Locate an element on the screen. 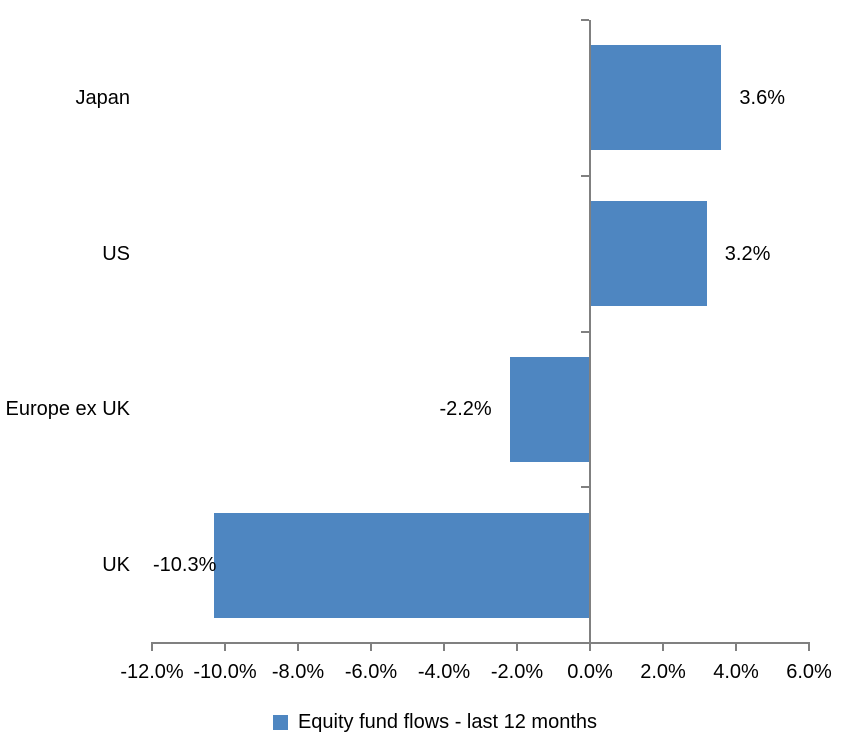 Image resolution: width=852 pixels, height=747 pixels. legend-swatch is located at coordinates (280, 722).